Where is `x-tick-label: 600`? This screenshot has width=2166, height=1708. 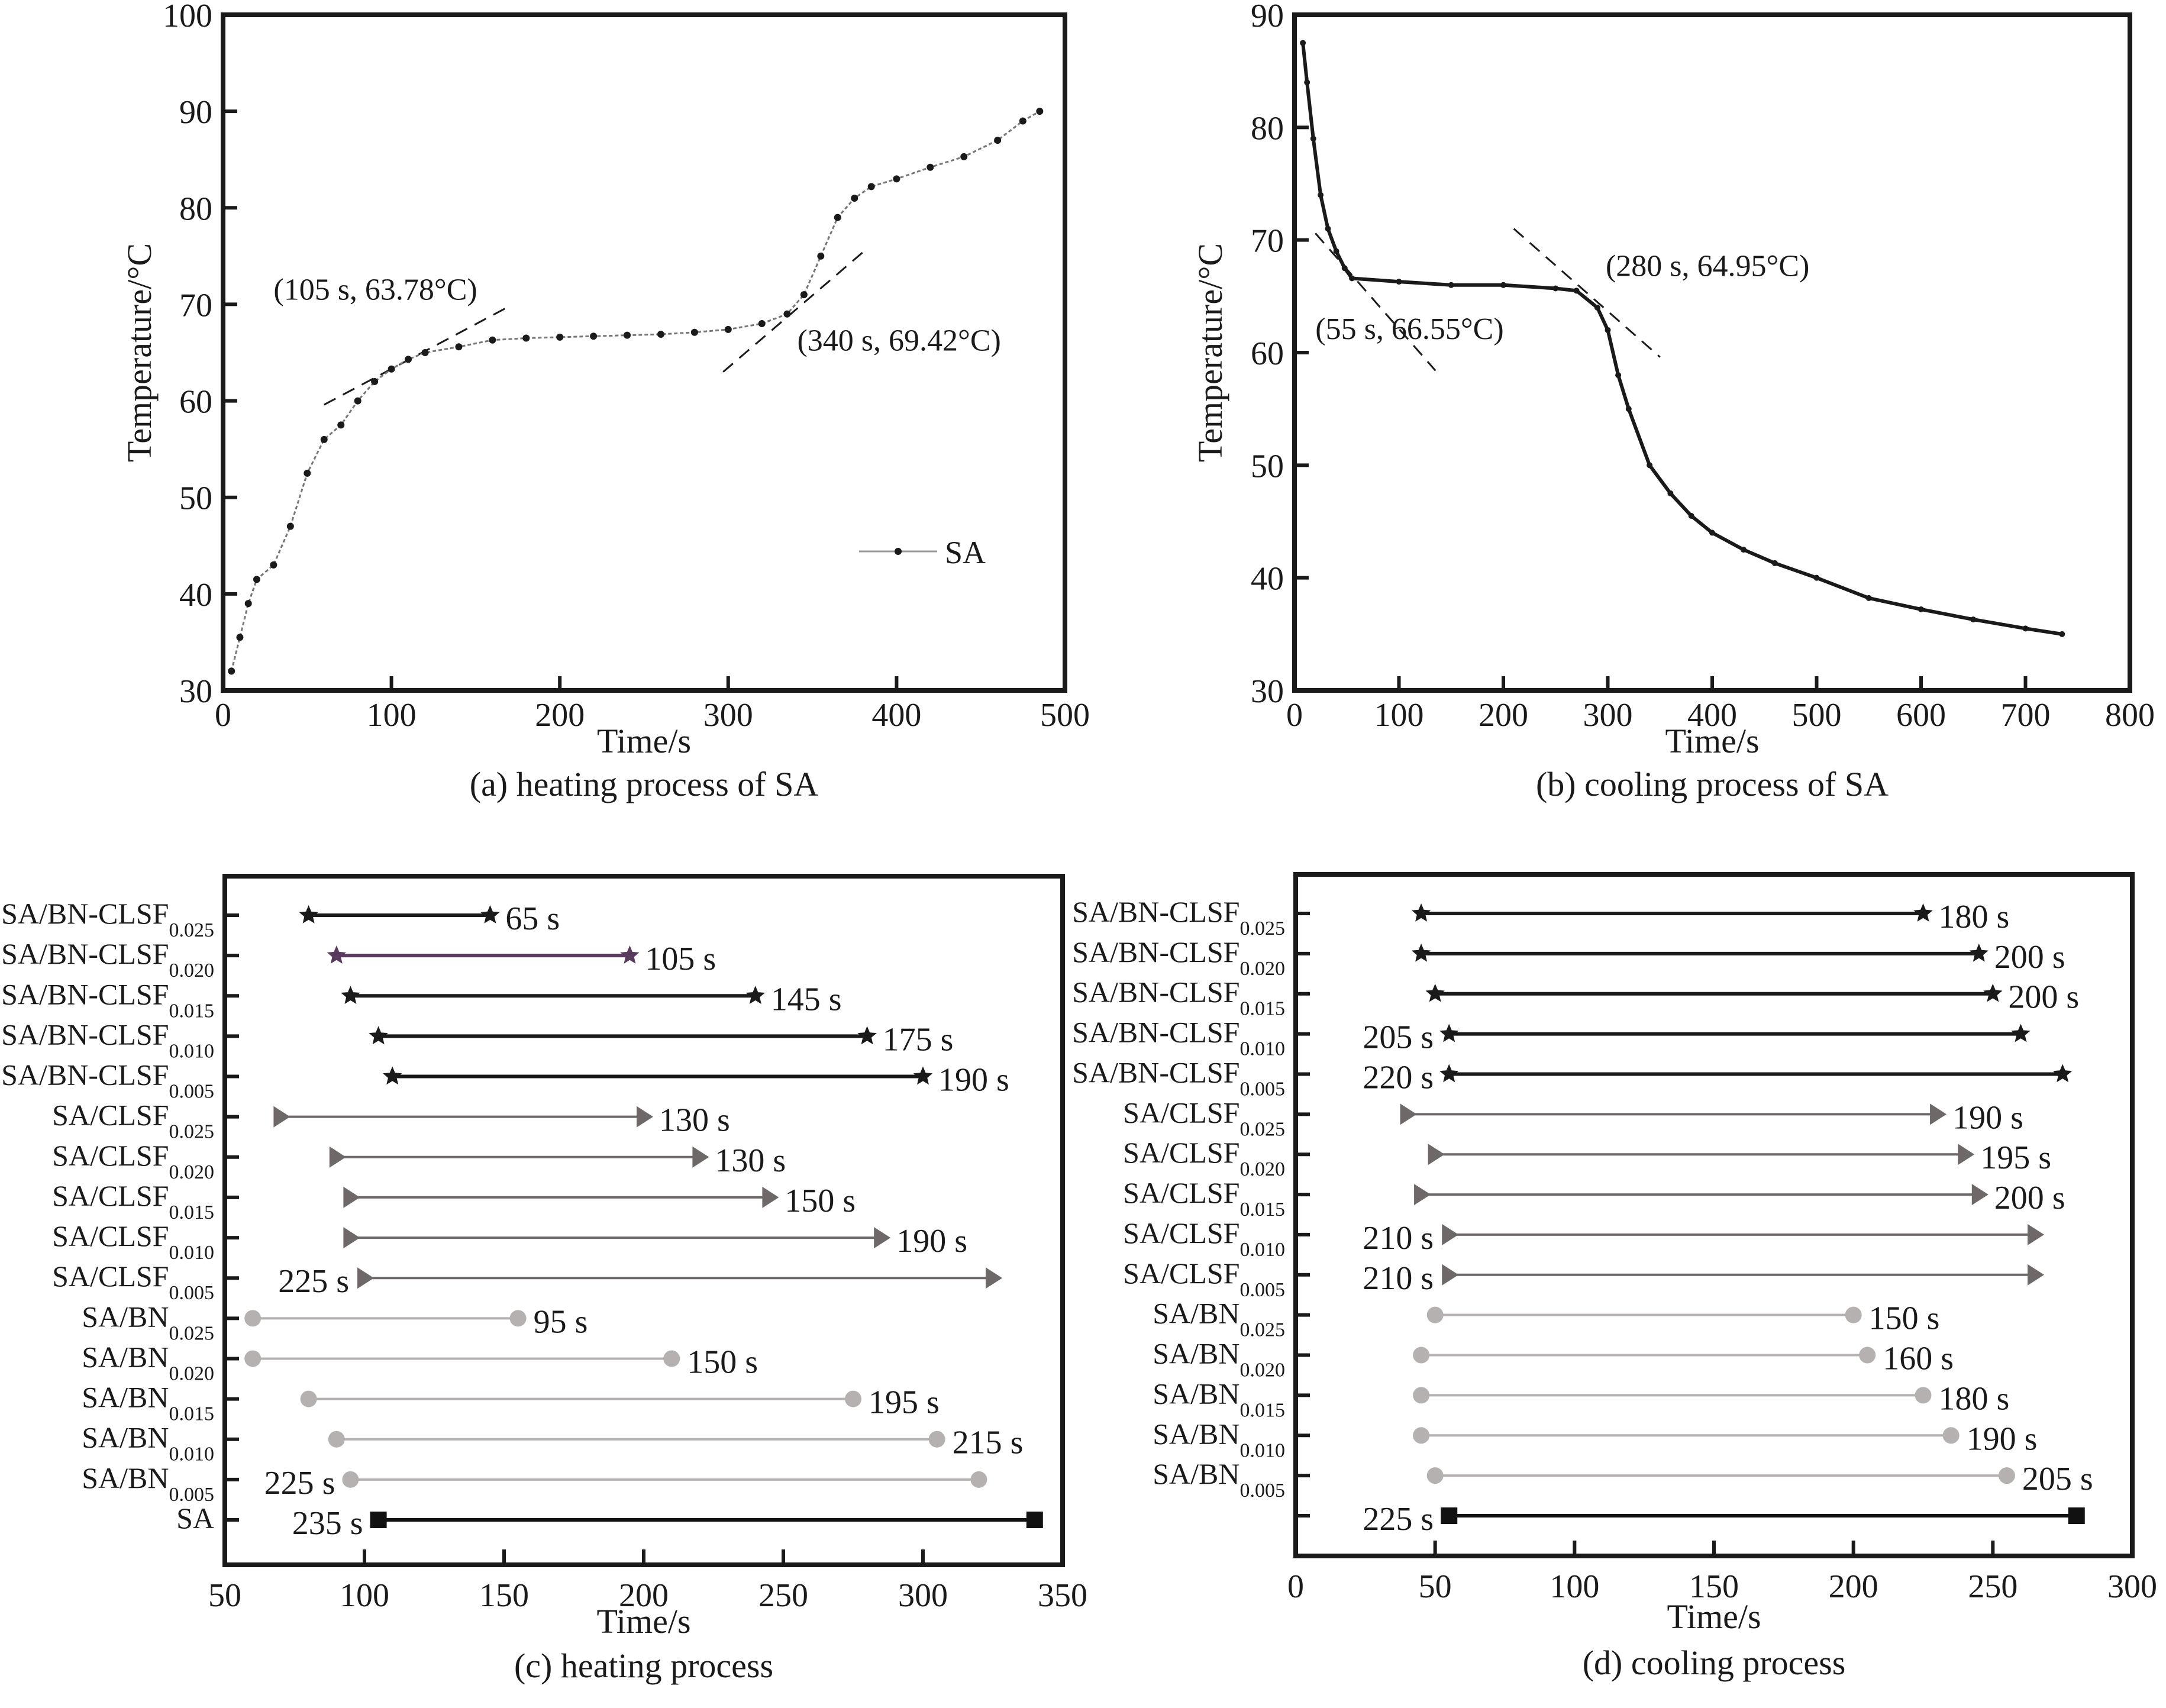
x-tick-label: 600 is located at coordinates (1921, 715).